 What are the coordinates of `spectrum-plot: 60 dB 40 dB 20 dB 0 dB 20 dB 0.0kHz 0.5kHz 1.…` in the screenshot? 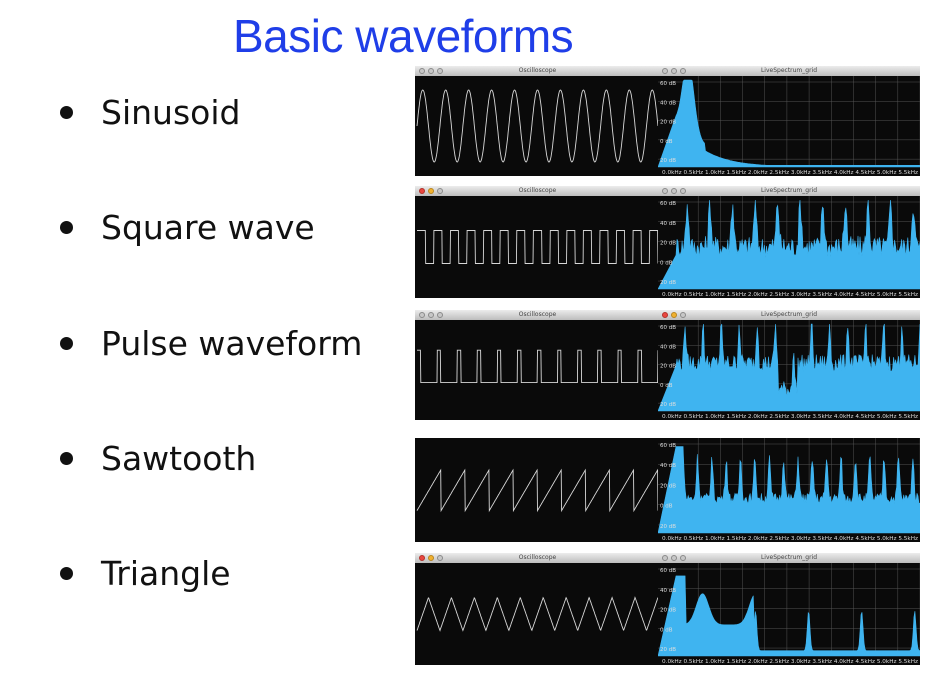 It's located at (789, 614).